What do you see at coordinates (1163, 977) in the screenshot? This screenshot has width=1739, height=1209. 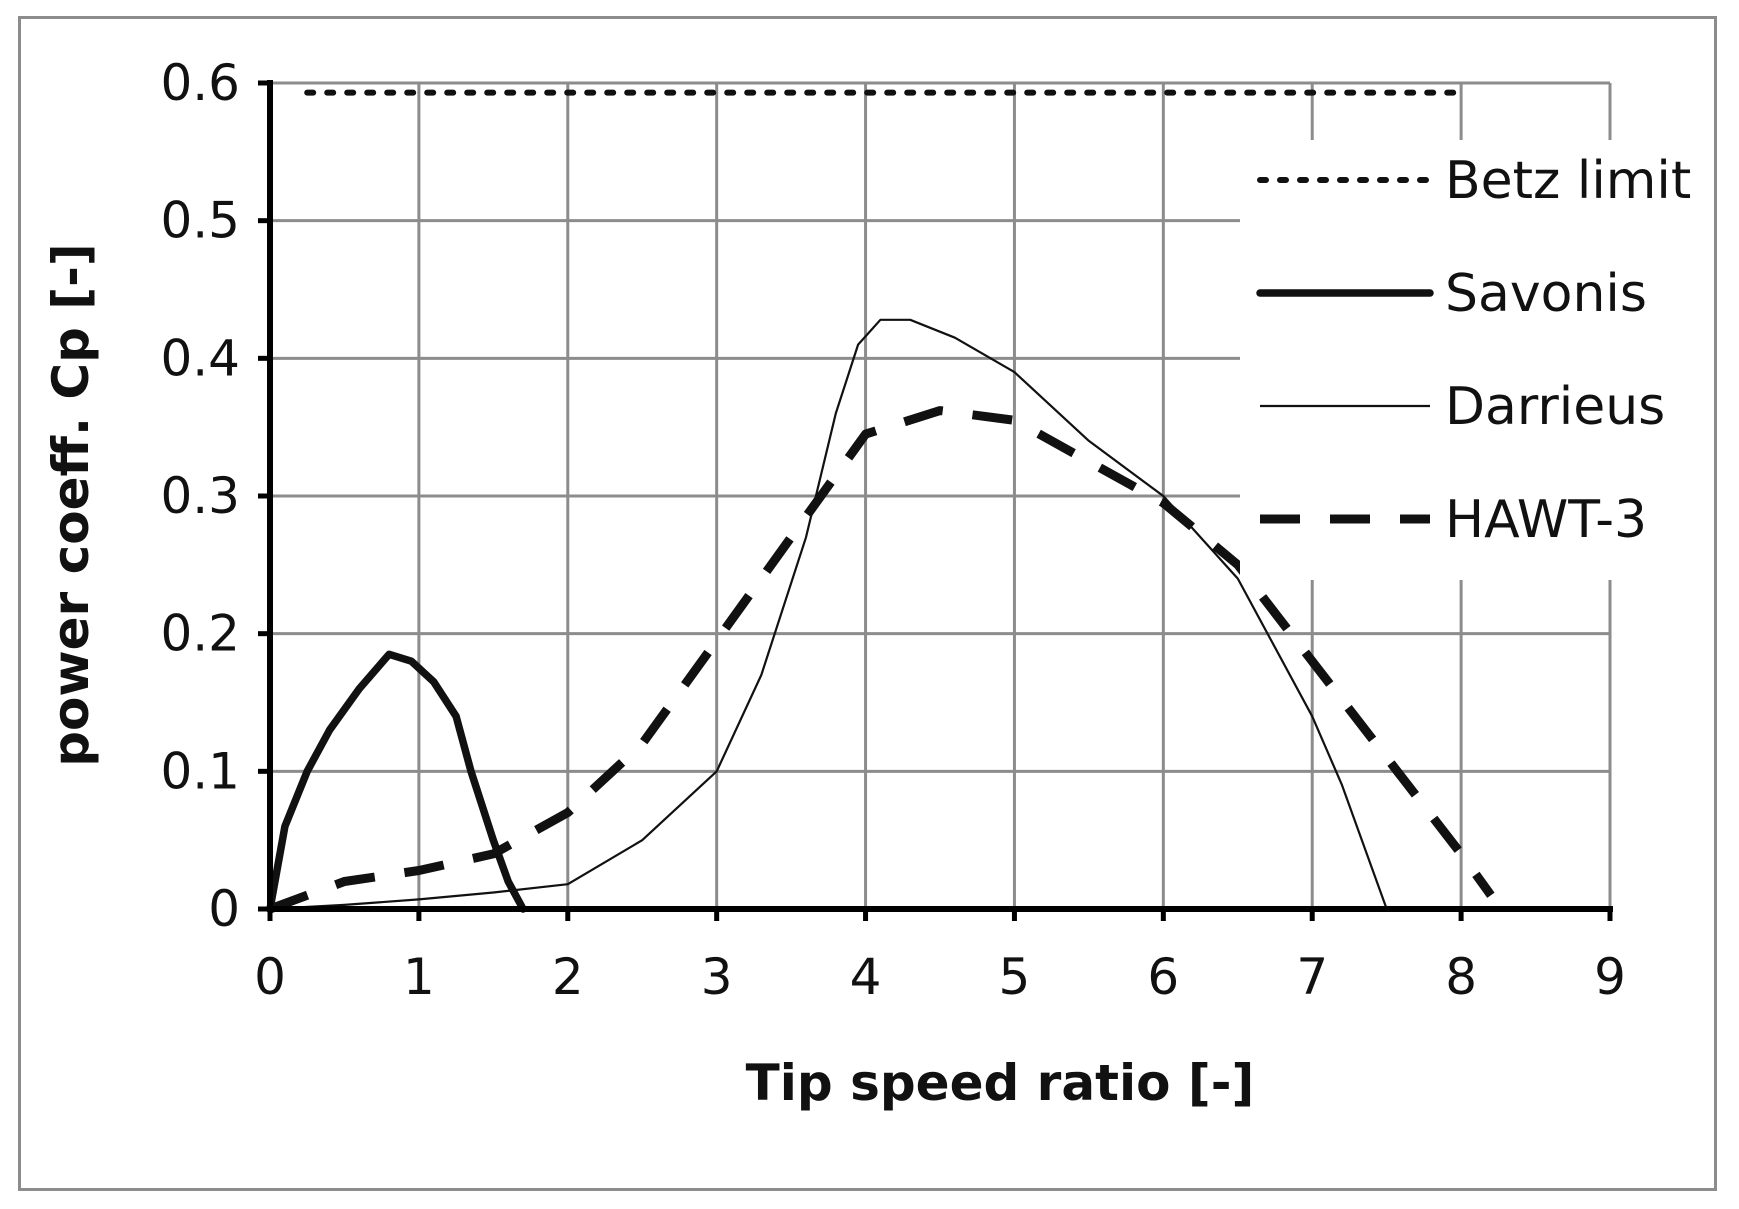 I see `x-tick-label: 6` at bounding box center [1163, 977].